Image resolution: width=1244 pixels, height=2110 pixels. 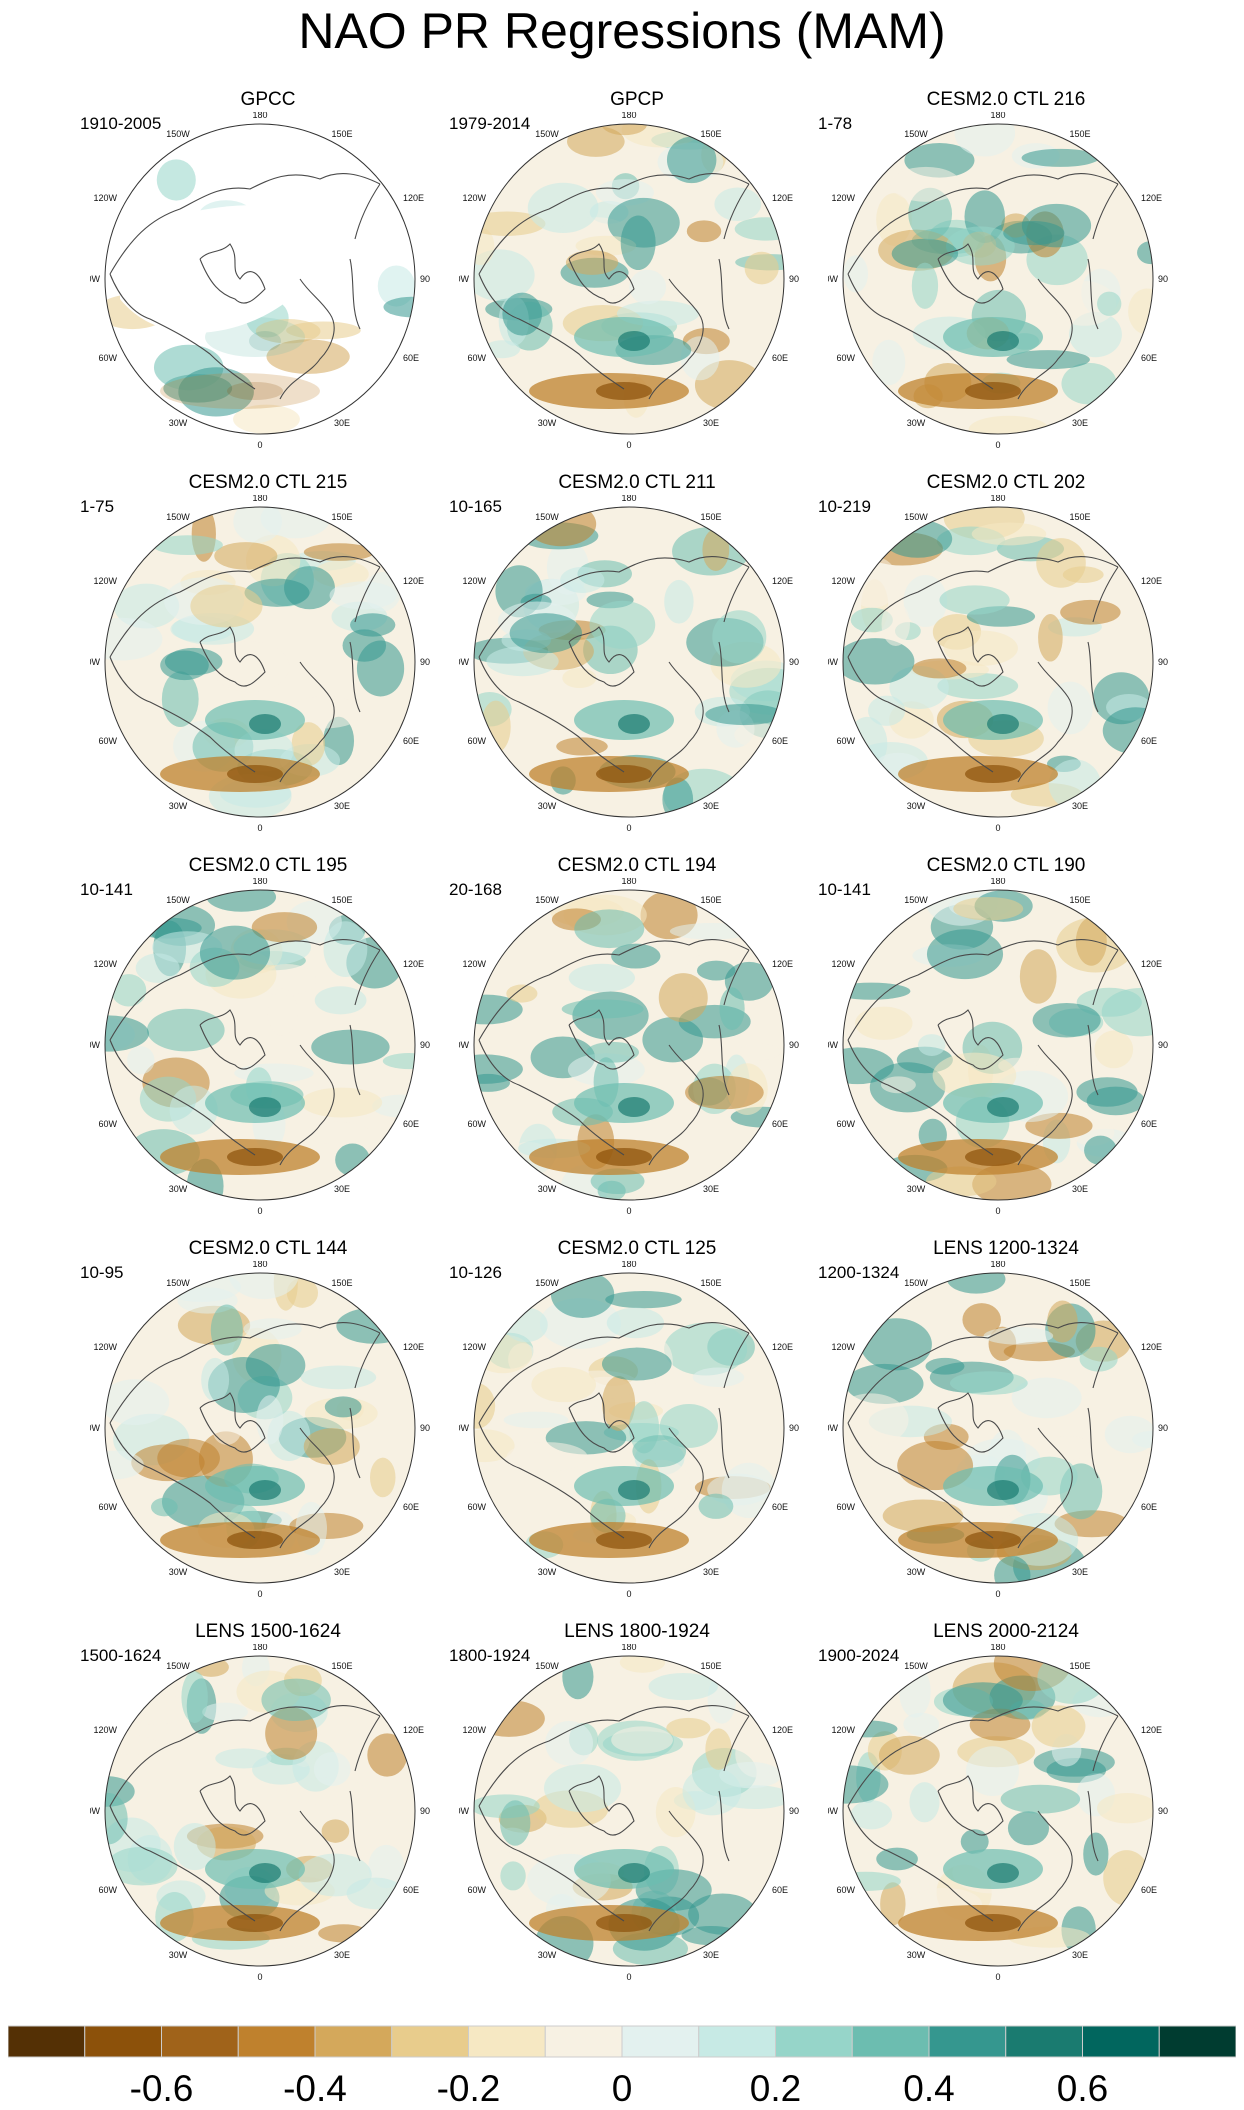 What do you see at coordinates (469, 2086) in the screenshot?
I see `colorbar-tick-label: -0.2` at bounding box center [469, 2086].